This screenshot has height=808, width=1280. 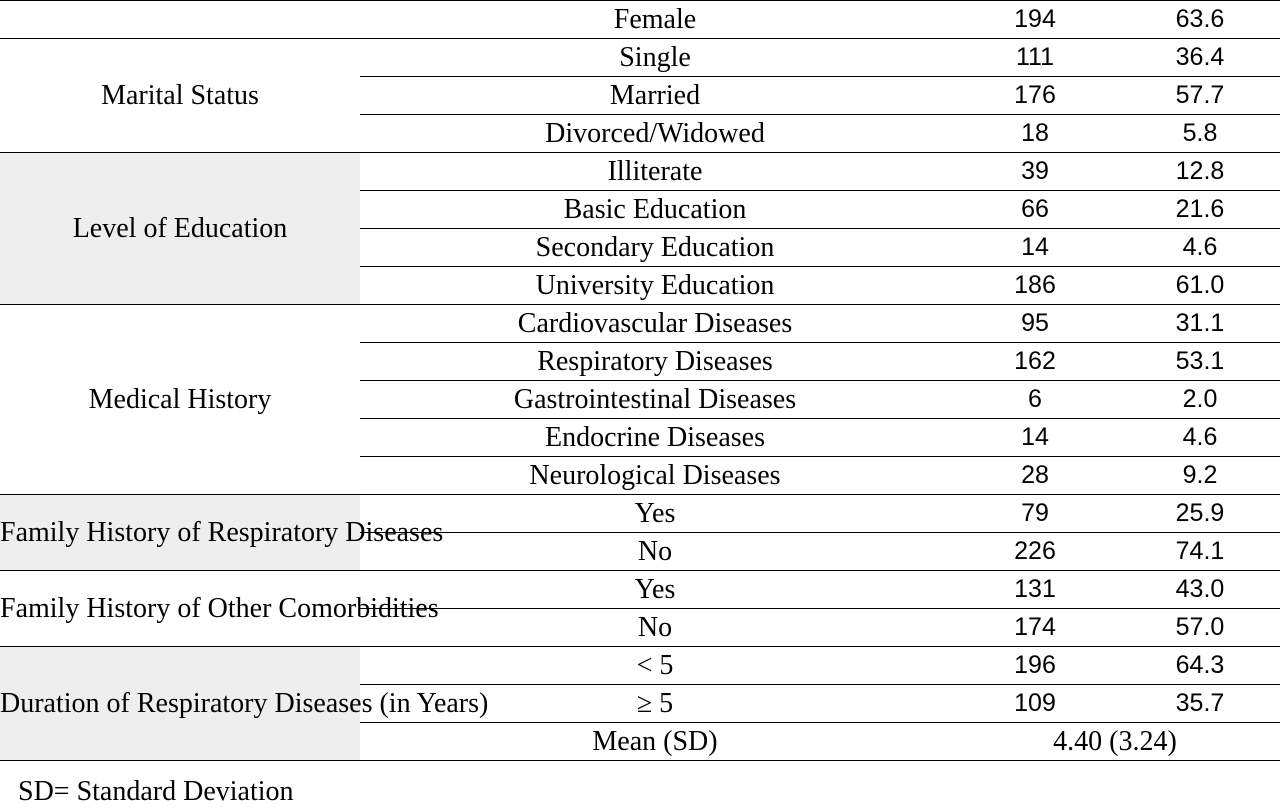 I want to click on category-cell: Family History of Respiratory Diseases, so click(x=221, y=532).